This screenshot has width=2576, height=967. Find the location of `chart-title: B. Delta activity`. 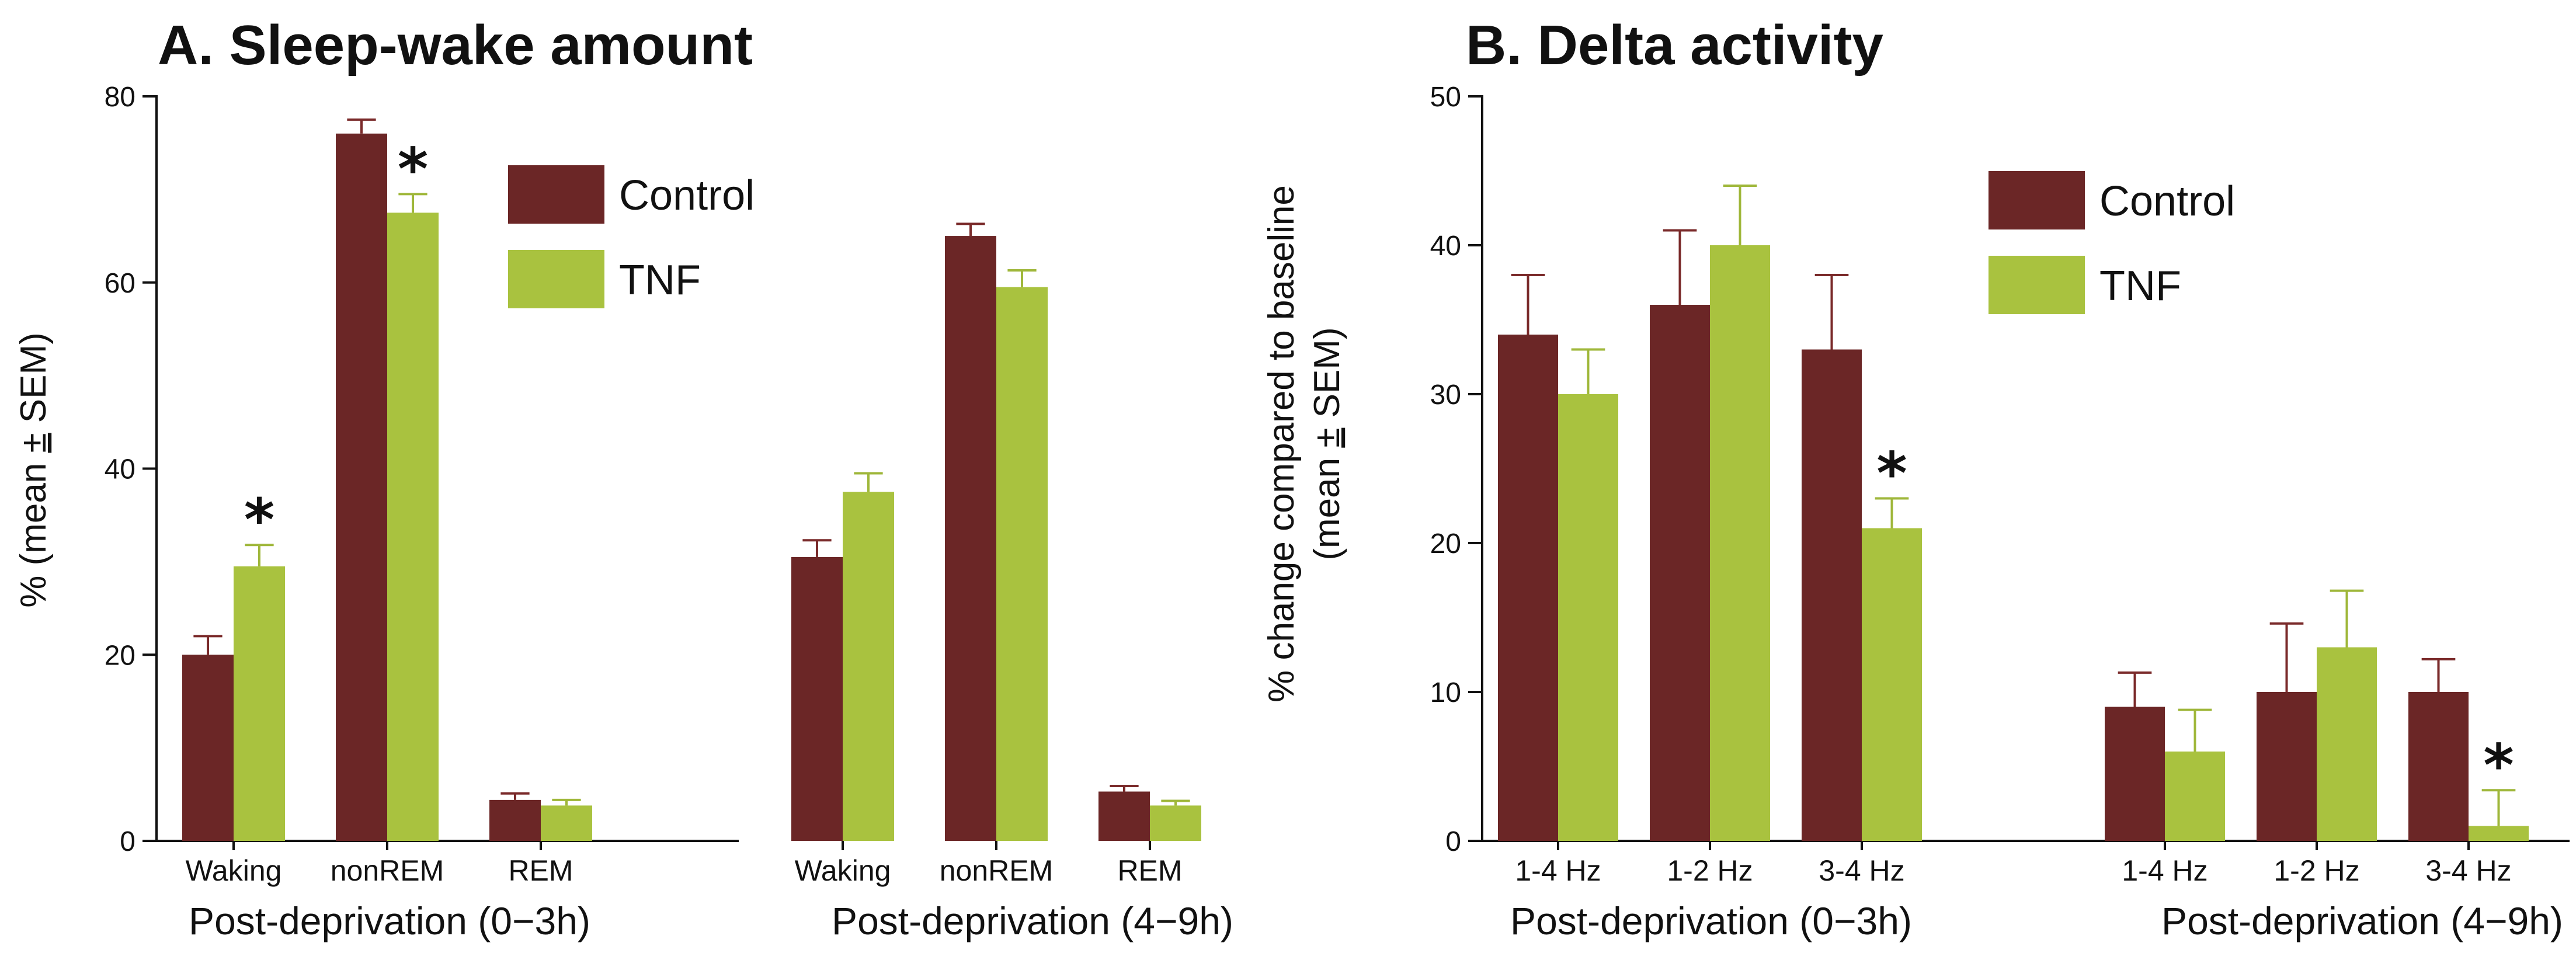

chart-title: B. Delta activity is located at coordinates (1674, 45).